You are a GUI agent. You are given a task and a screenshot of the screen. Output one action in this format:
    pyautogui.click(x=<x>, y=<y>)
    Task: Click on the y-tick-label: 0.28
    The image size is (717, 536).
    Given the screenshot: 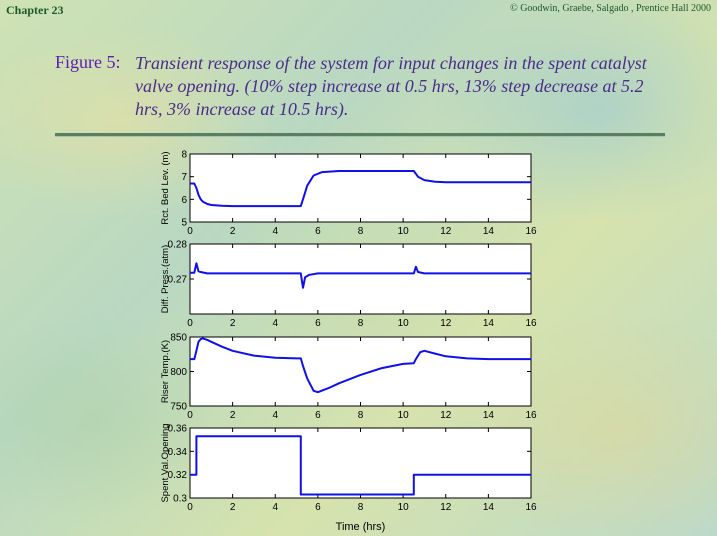 What is the action you would take?
    pyautogui.click(x=178, y=245)
    